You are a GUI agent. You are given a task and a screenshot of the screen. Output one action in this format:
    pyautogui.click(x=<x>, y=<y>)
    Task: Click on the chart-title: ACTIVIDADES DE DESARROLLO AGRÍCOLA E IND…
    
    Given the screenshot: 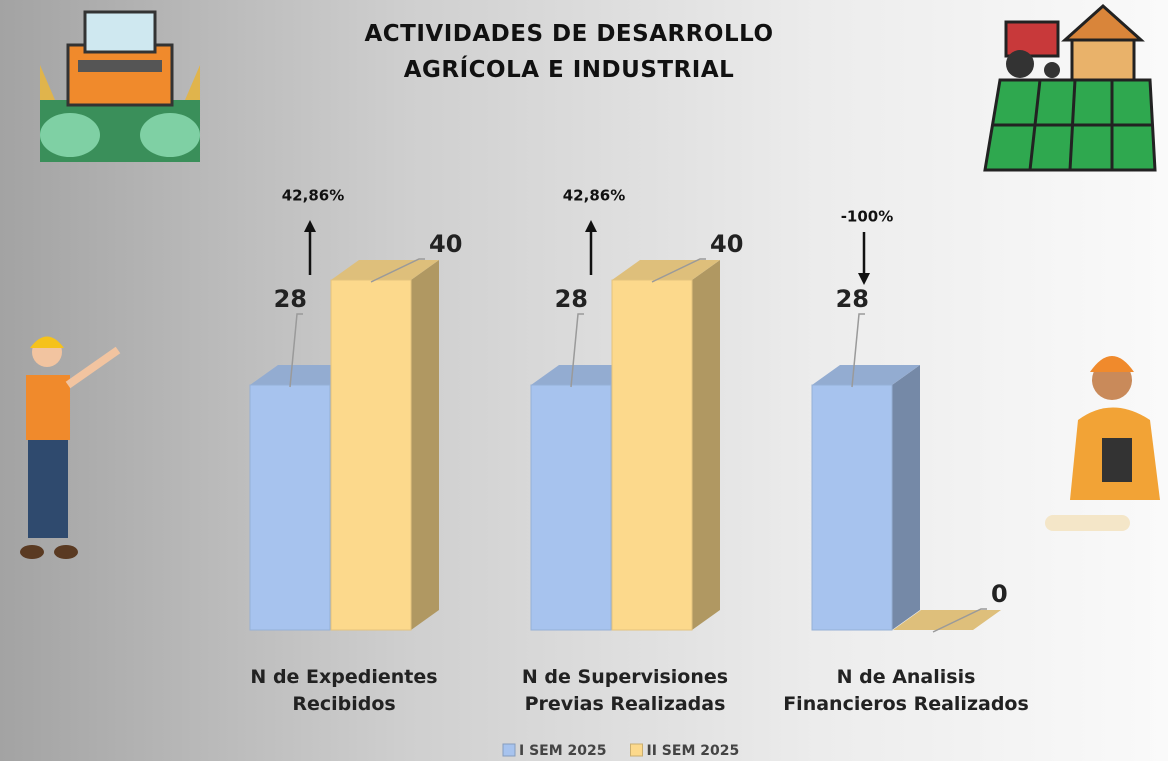 What is the action you would take?
    pyautogui.click(x=569, y=52)
    